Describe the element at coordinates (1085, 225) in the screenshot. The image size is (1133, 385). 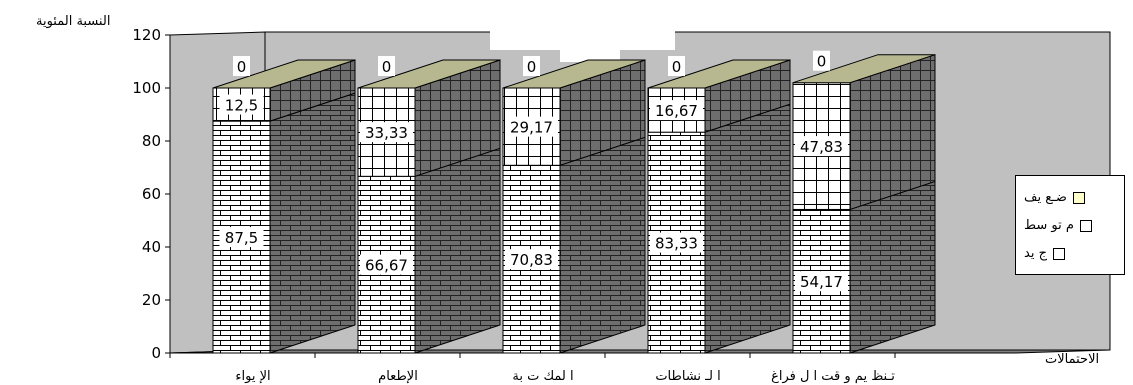
I see `legend-swatch-medium` at that location.